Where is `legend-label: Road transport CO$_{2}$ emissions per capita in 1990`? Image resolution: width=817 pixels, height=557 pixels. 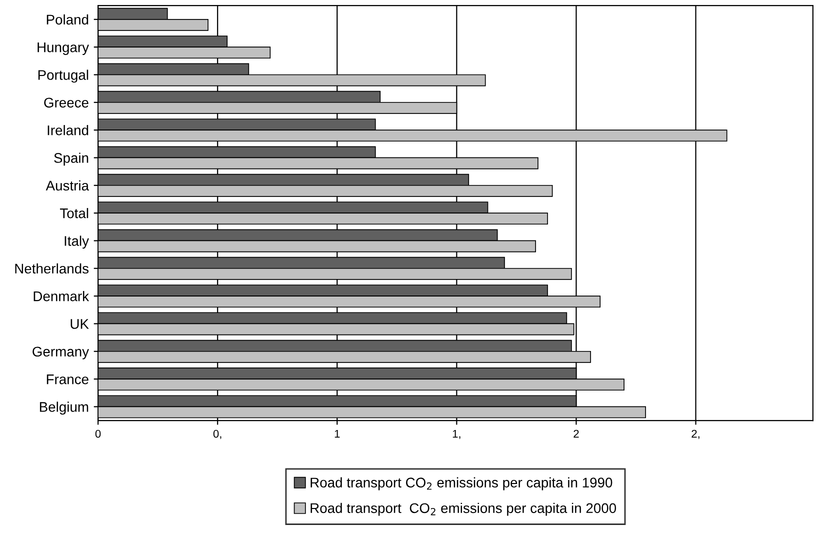
legend-label: Road transport CO$_{2}$ emissions per capita in 1990 is located at coordinates (461, 483).